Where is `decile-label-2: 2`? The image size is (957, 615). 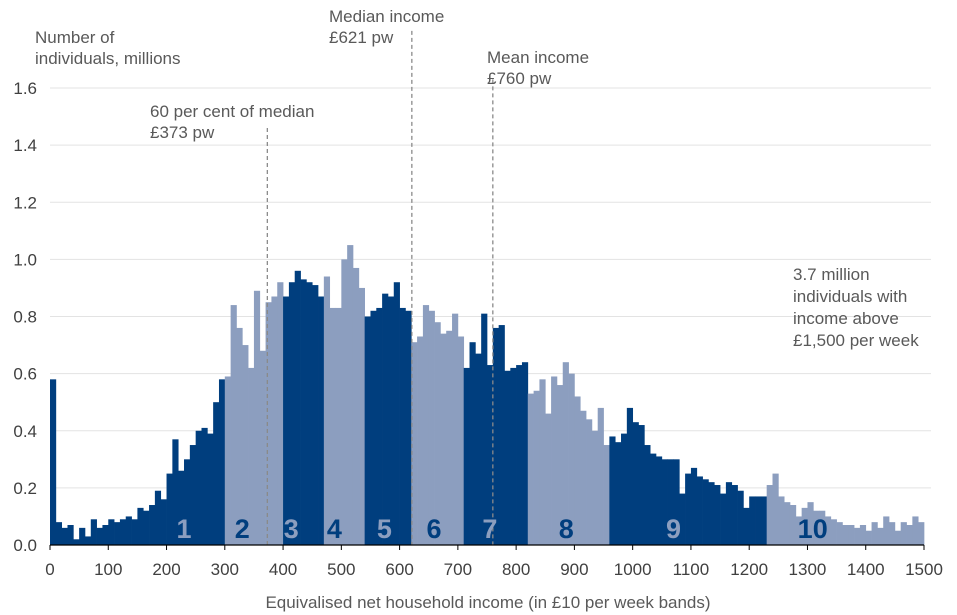 decile-label-2: 2 is located at coordinates (242, 529).